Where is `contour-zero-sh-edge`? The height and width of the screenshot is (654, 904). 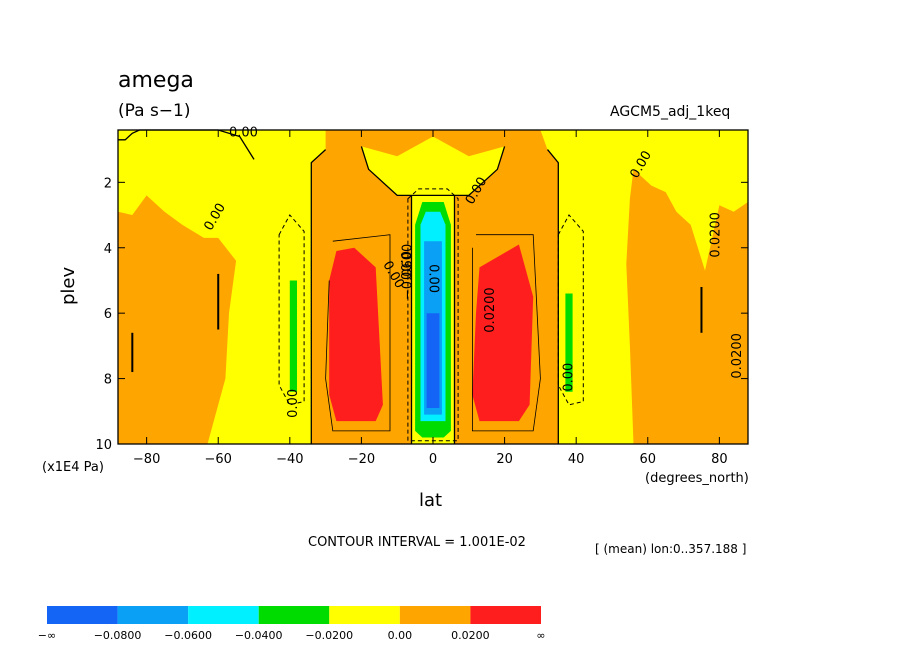 contour-zero-sh-edge is located at coordinates (318, 296).